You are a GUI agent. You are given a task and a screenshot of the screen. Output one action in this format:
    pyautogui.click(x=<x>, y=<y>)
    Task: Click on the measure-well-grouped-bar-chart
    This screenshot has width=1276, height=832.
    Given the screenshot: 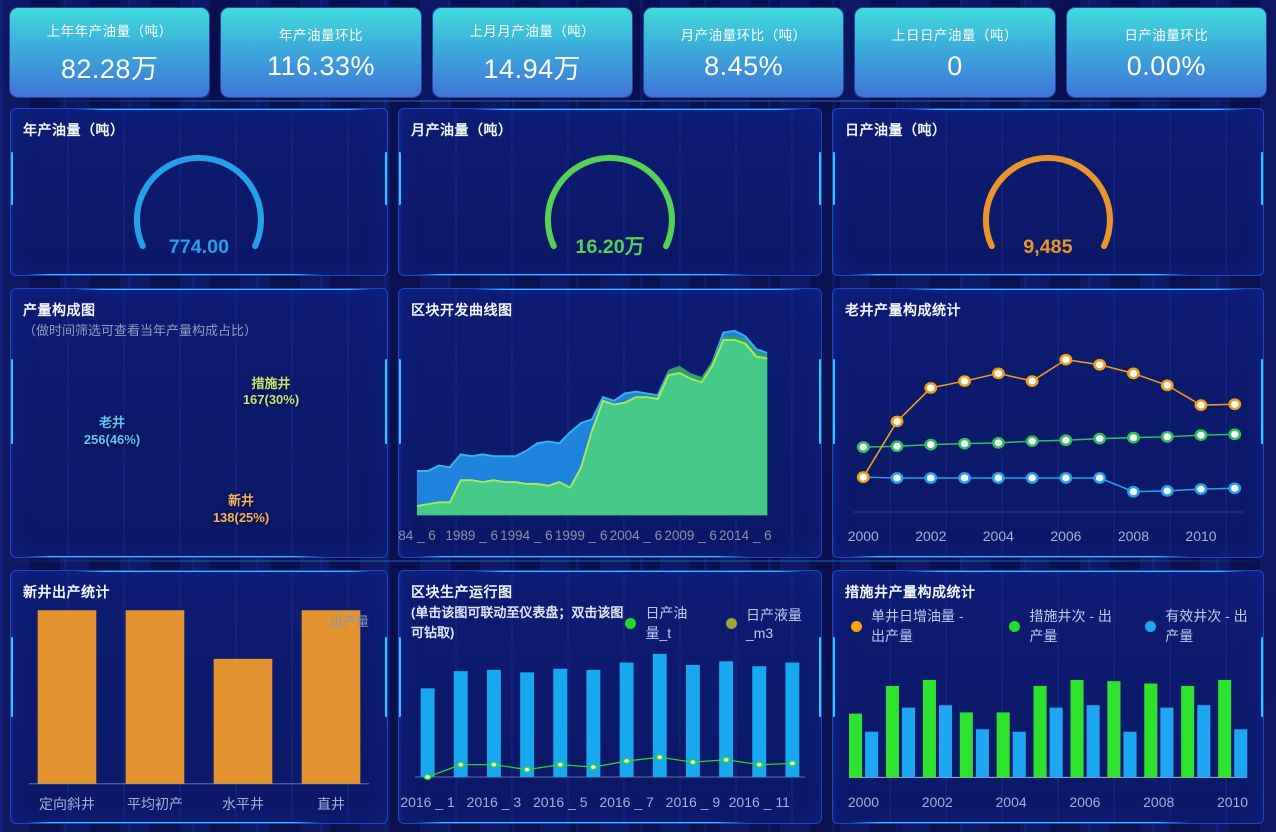 What is the action you would take?
    pyautogui.click(x=1048, y=719)
    